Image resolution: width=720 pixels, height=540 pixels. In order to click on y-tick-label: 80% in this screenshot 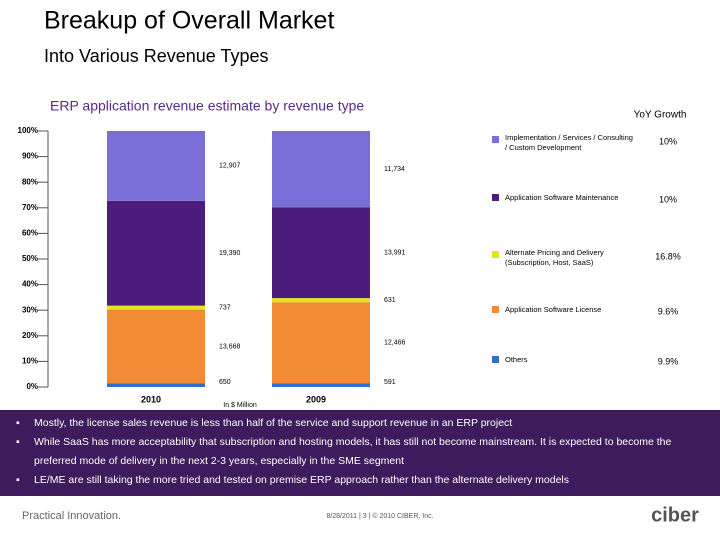, I will do `click(30, 181)`.